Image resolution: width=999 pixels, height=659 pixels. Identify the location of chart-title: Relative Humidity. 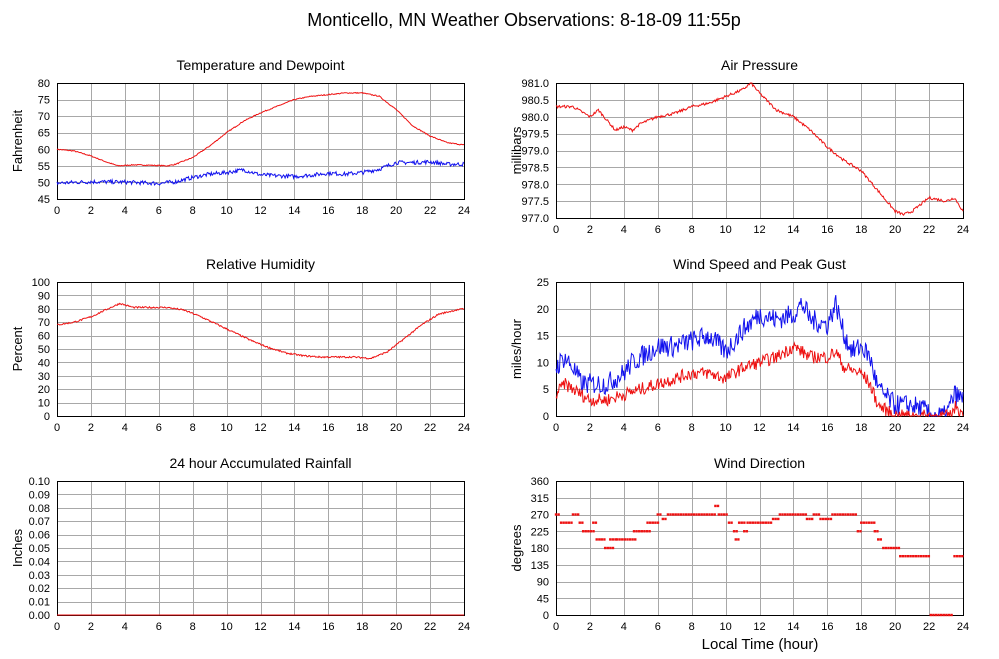
(260, 264).